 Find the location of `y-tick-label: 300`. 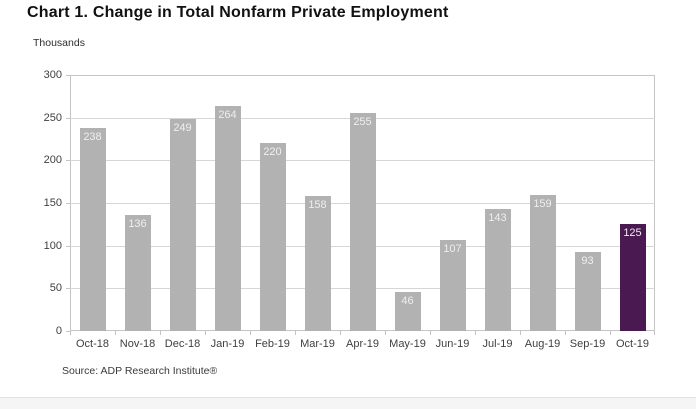

y-tick-label: 300 is located at coordinates (52, 75).